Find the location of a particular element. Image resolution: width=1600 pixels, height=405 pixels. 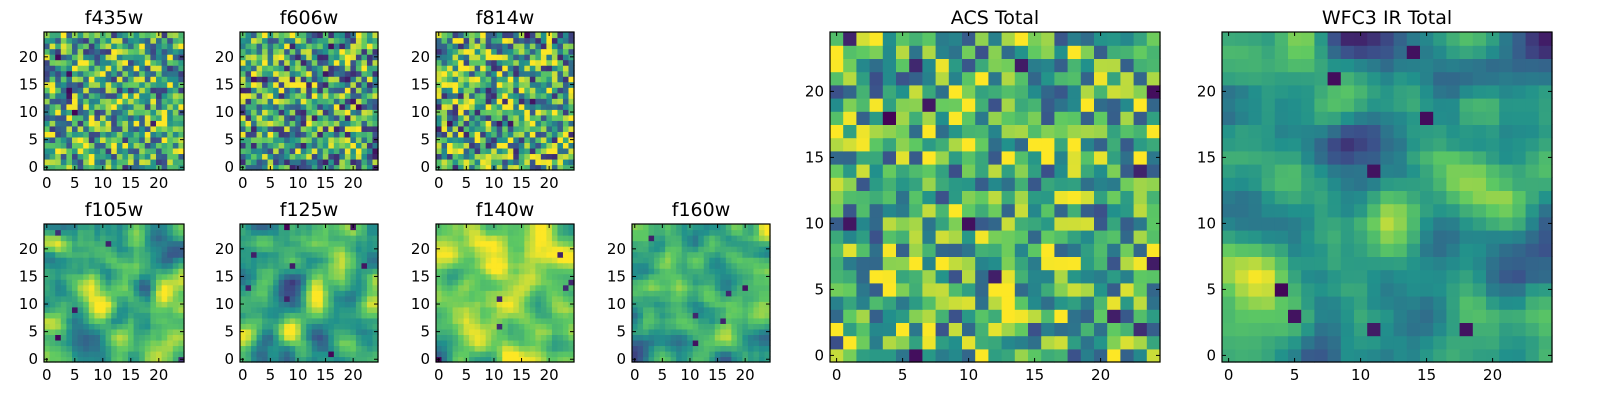

y-tick-label: 10 is located at coordinates (224, 112).